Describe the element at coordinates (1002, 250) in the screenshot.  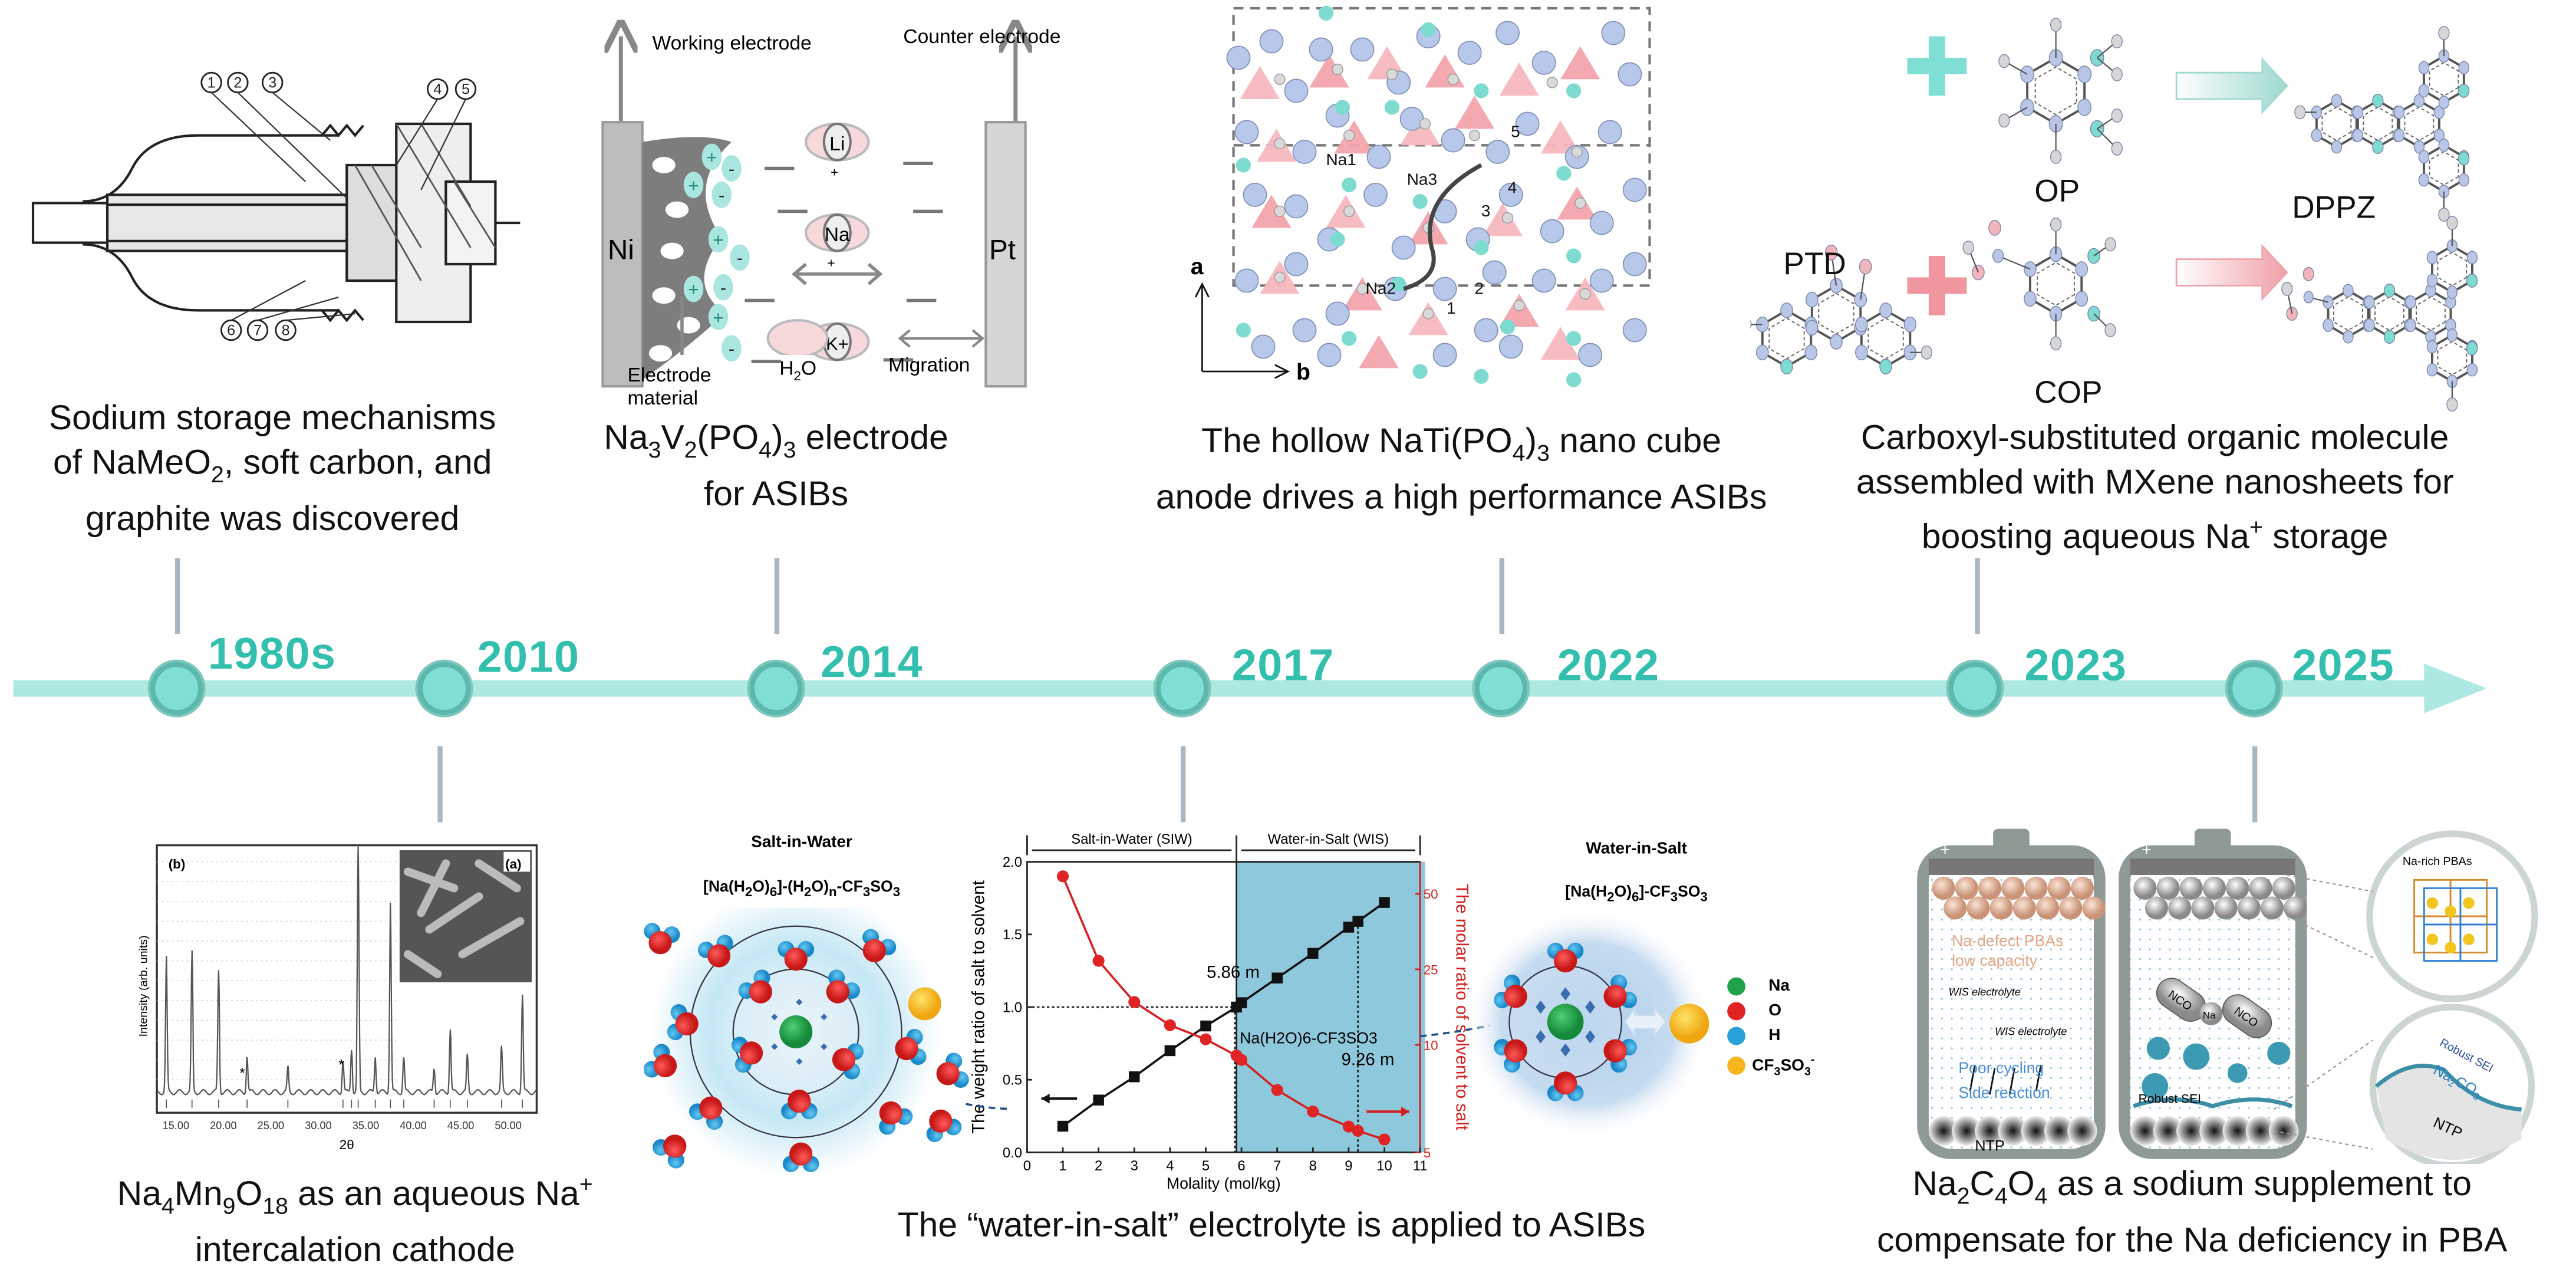
I see `pt-label: Pt` at that location.